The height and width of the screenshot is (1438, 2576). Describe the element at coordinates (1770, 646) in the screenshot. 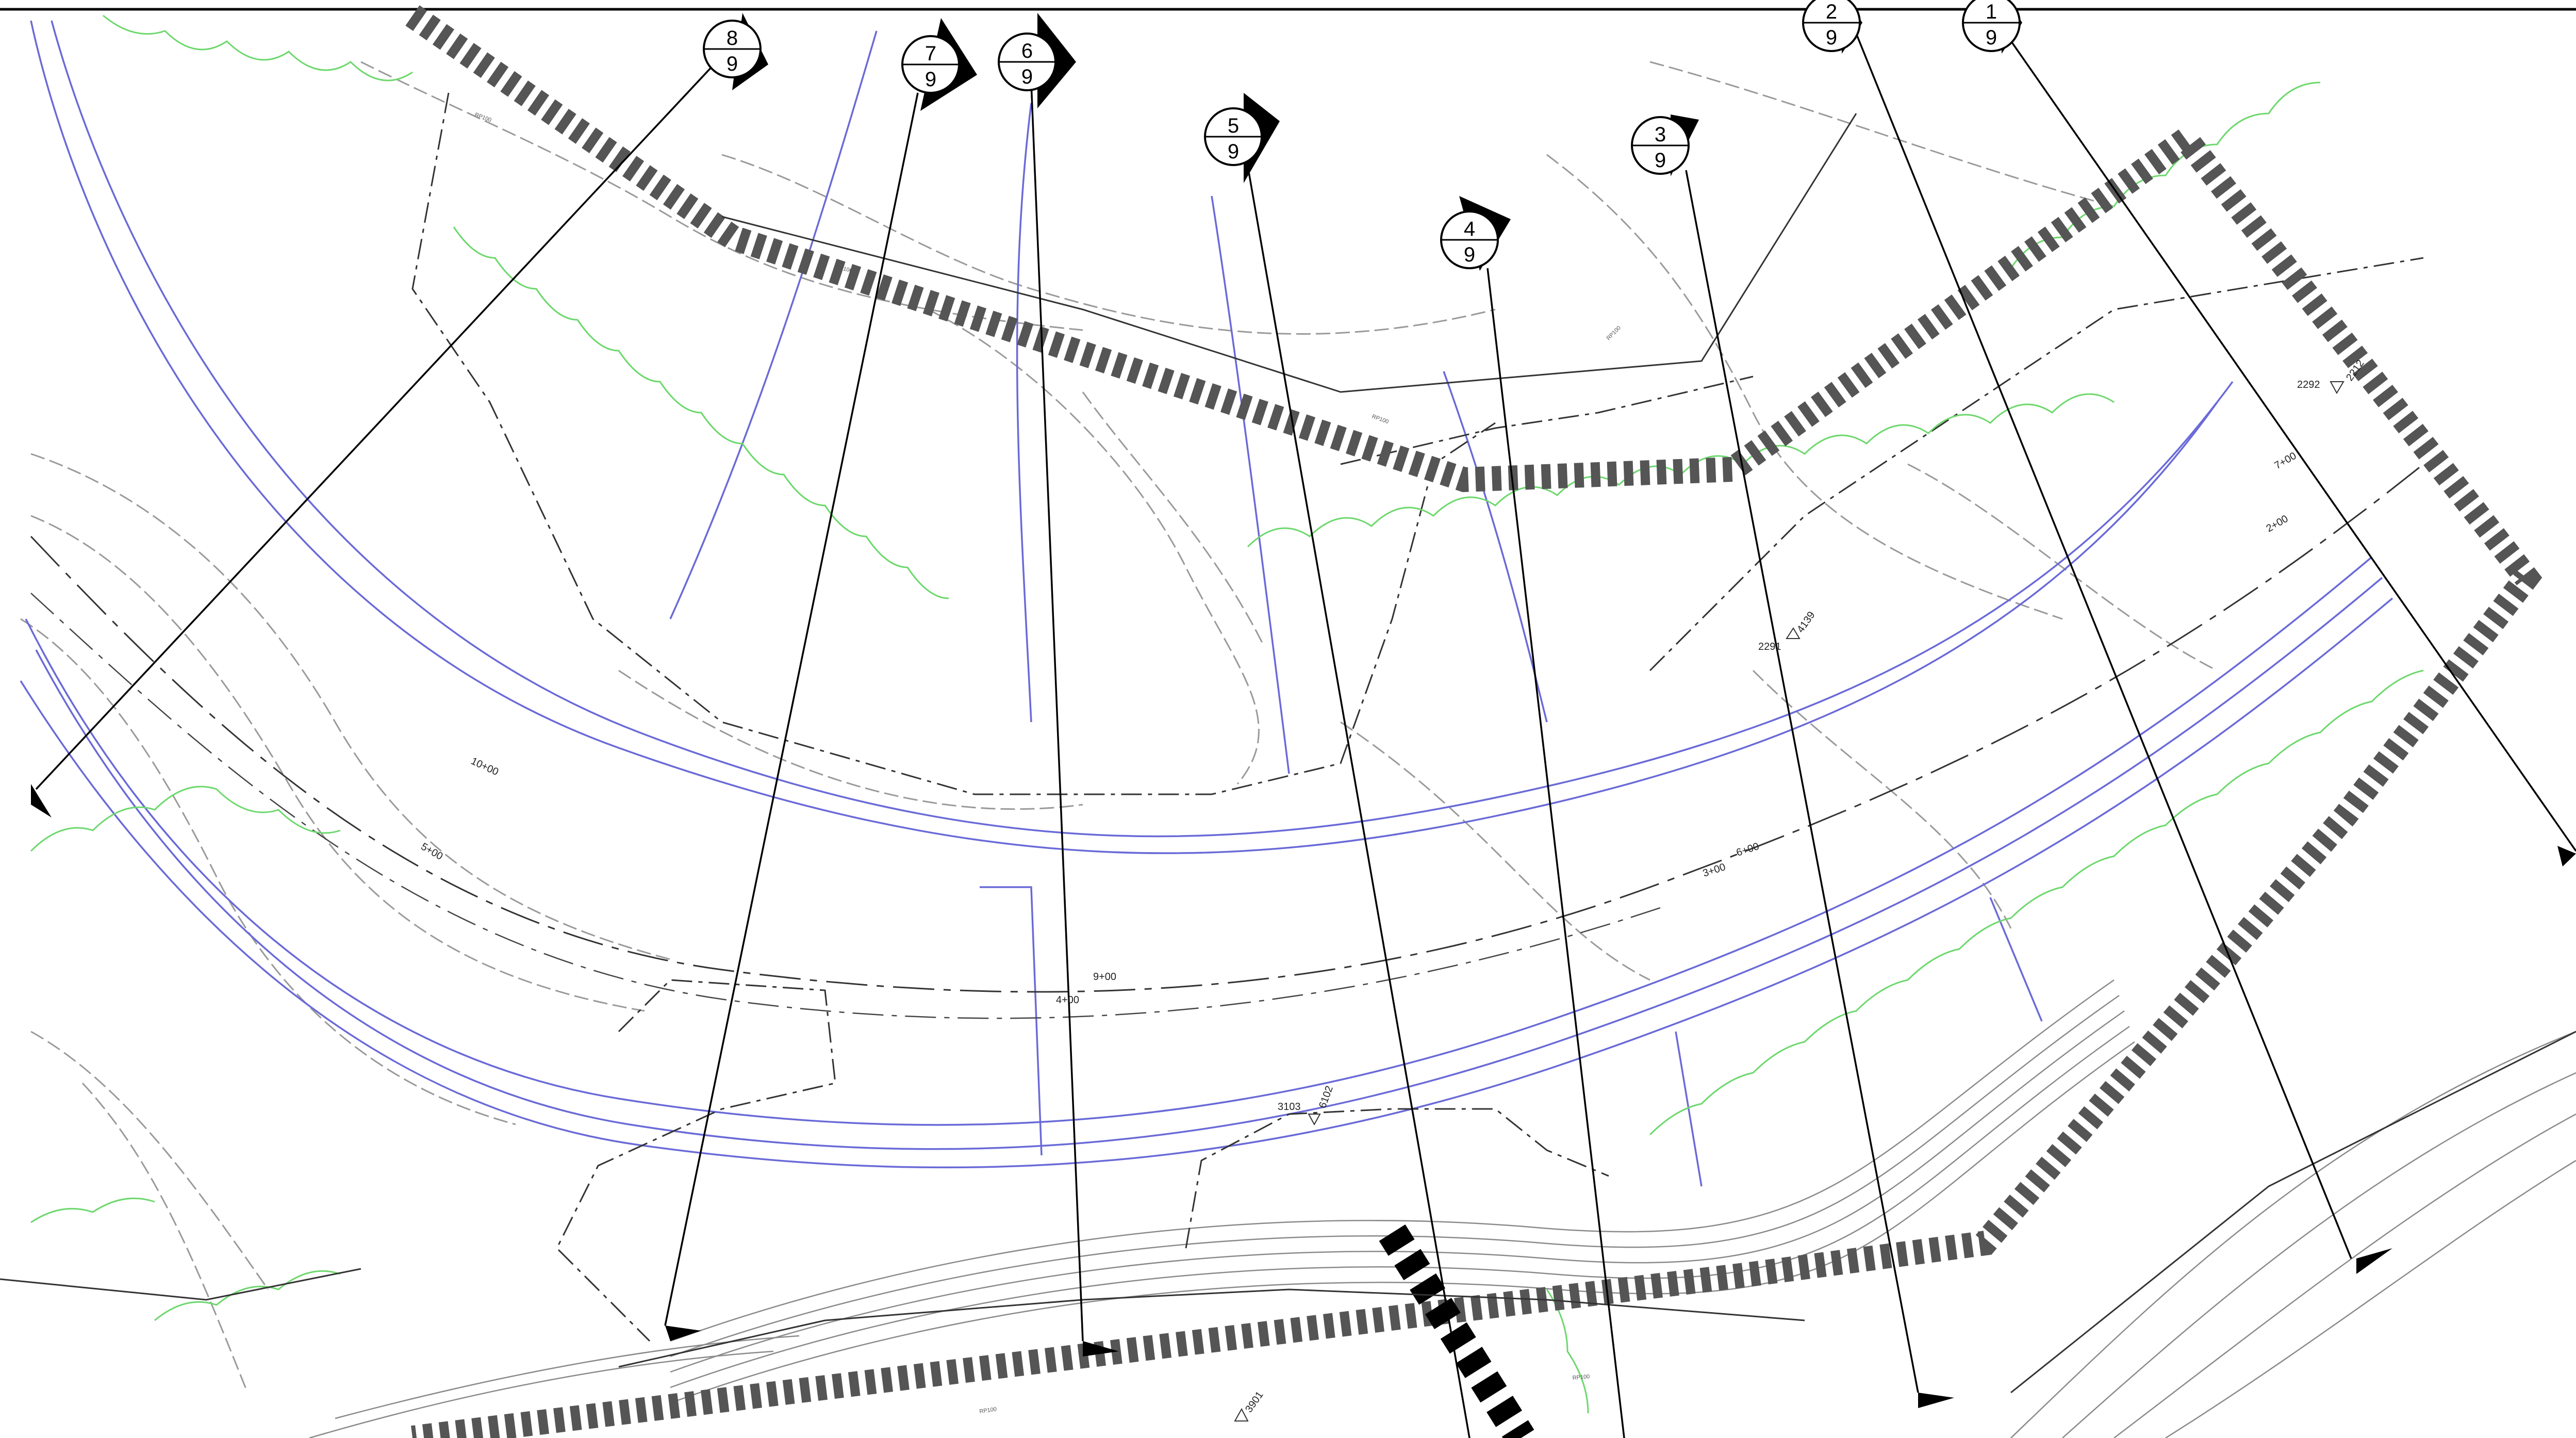

I see `survey-point-2291-label: 2291` at that location.